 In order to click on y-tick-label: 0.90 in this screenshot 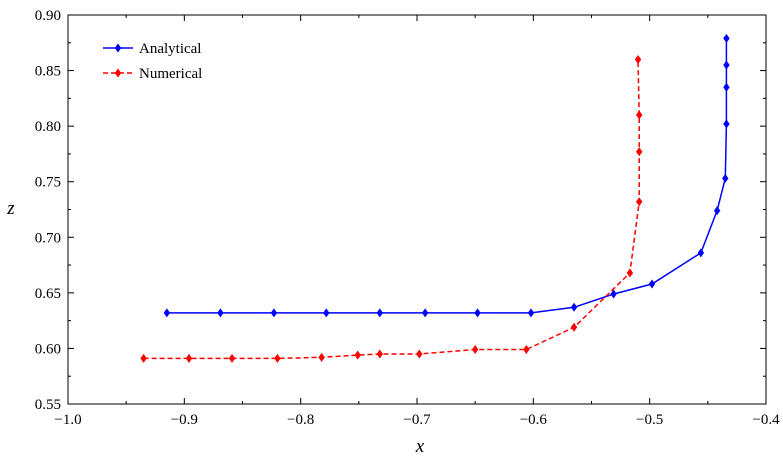, I will do `click(48, 16)`.